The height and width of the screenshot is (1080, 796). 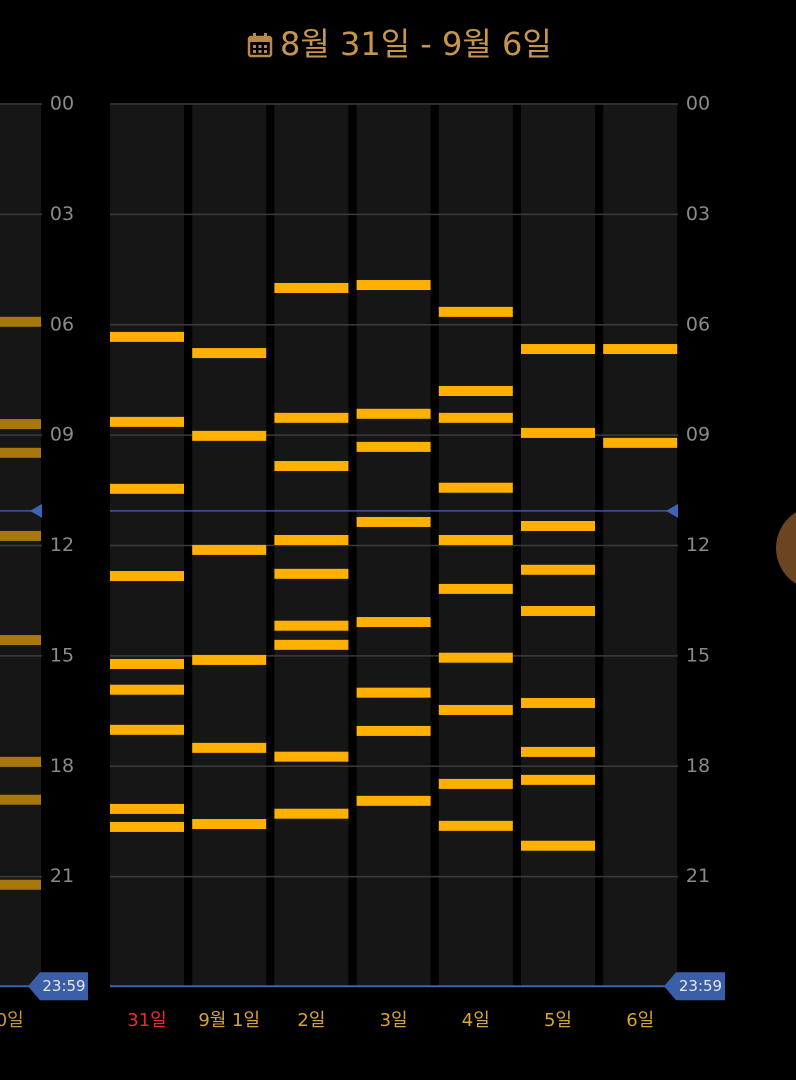 I want to click on header-title: 8월 31일 - 9월 6일, so click(x=416, y=44).